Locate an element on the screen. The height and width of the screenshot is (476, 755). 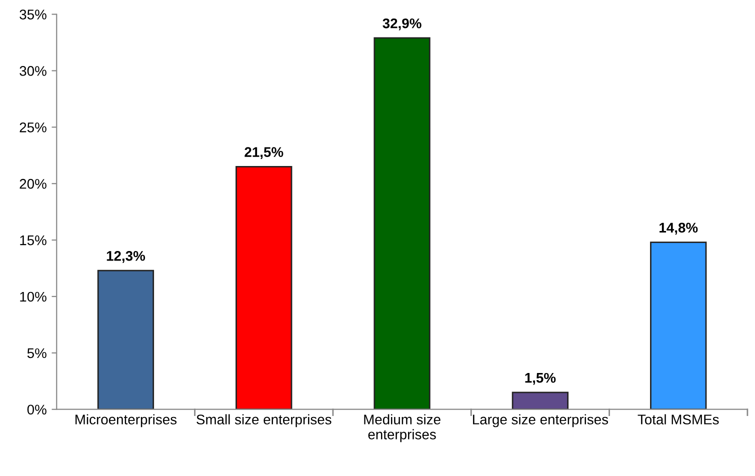
y-tick-label: 15% is located at coordinates (33, 240).